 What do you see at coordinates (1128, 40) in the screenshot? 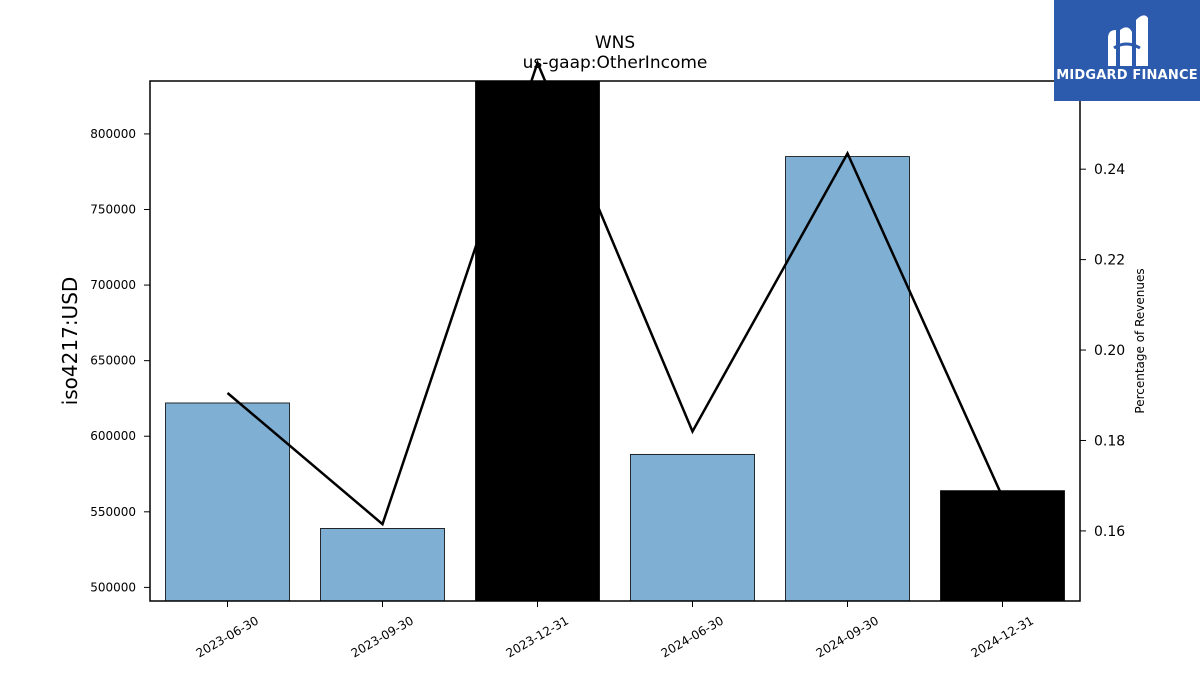
I see `midgard-logo-icon` at bounding box center [1128, 40].